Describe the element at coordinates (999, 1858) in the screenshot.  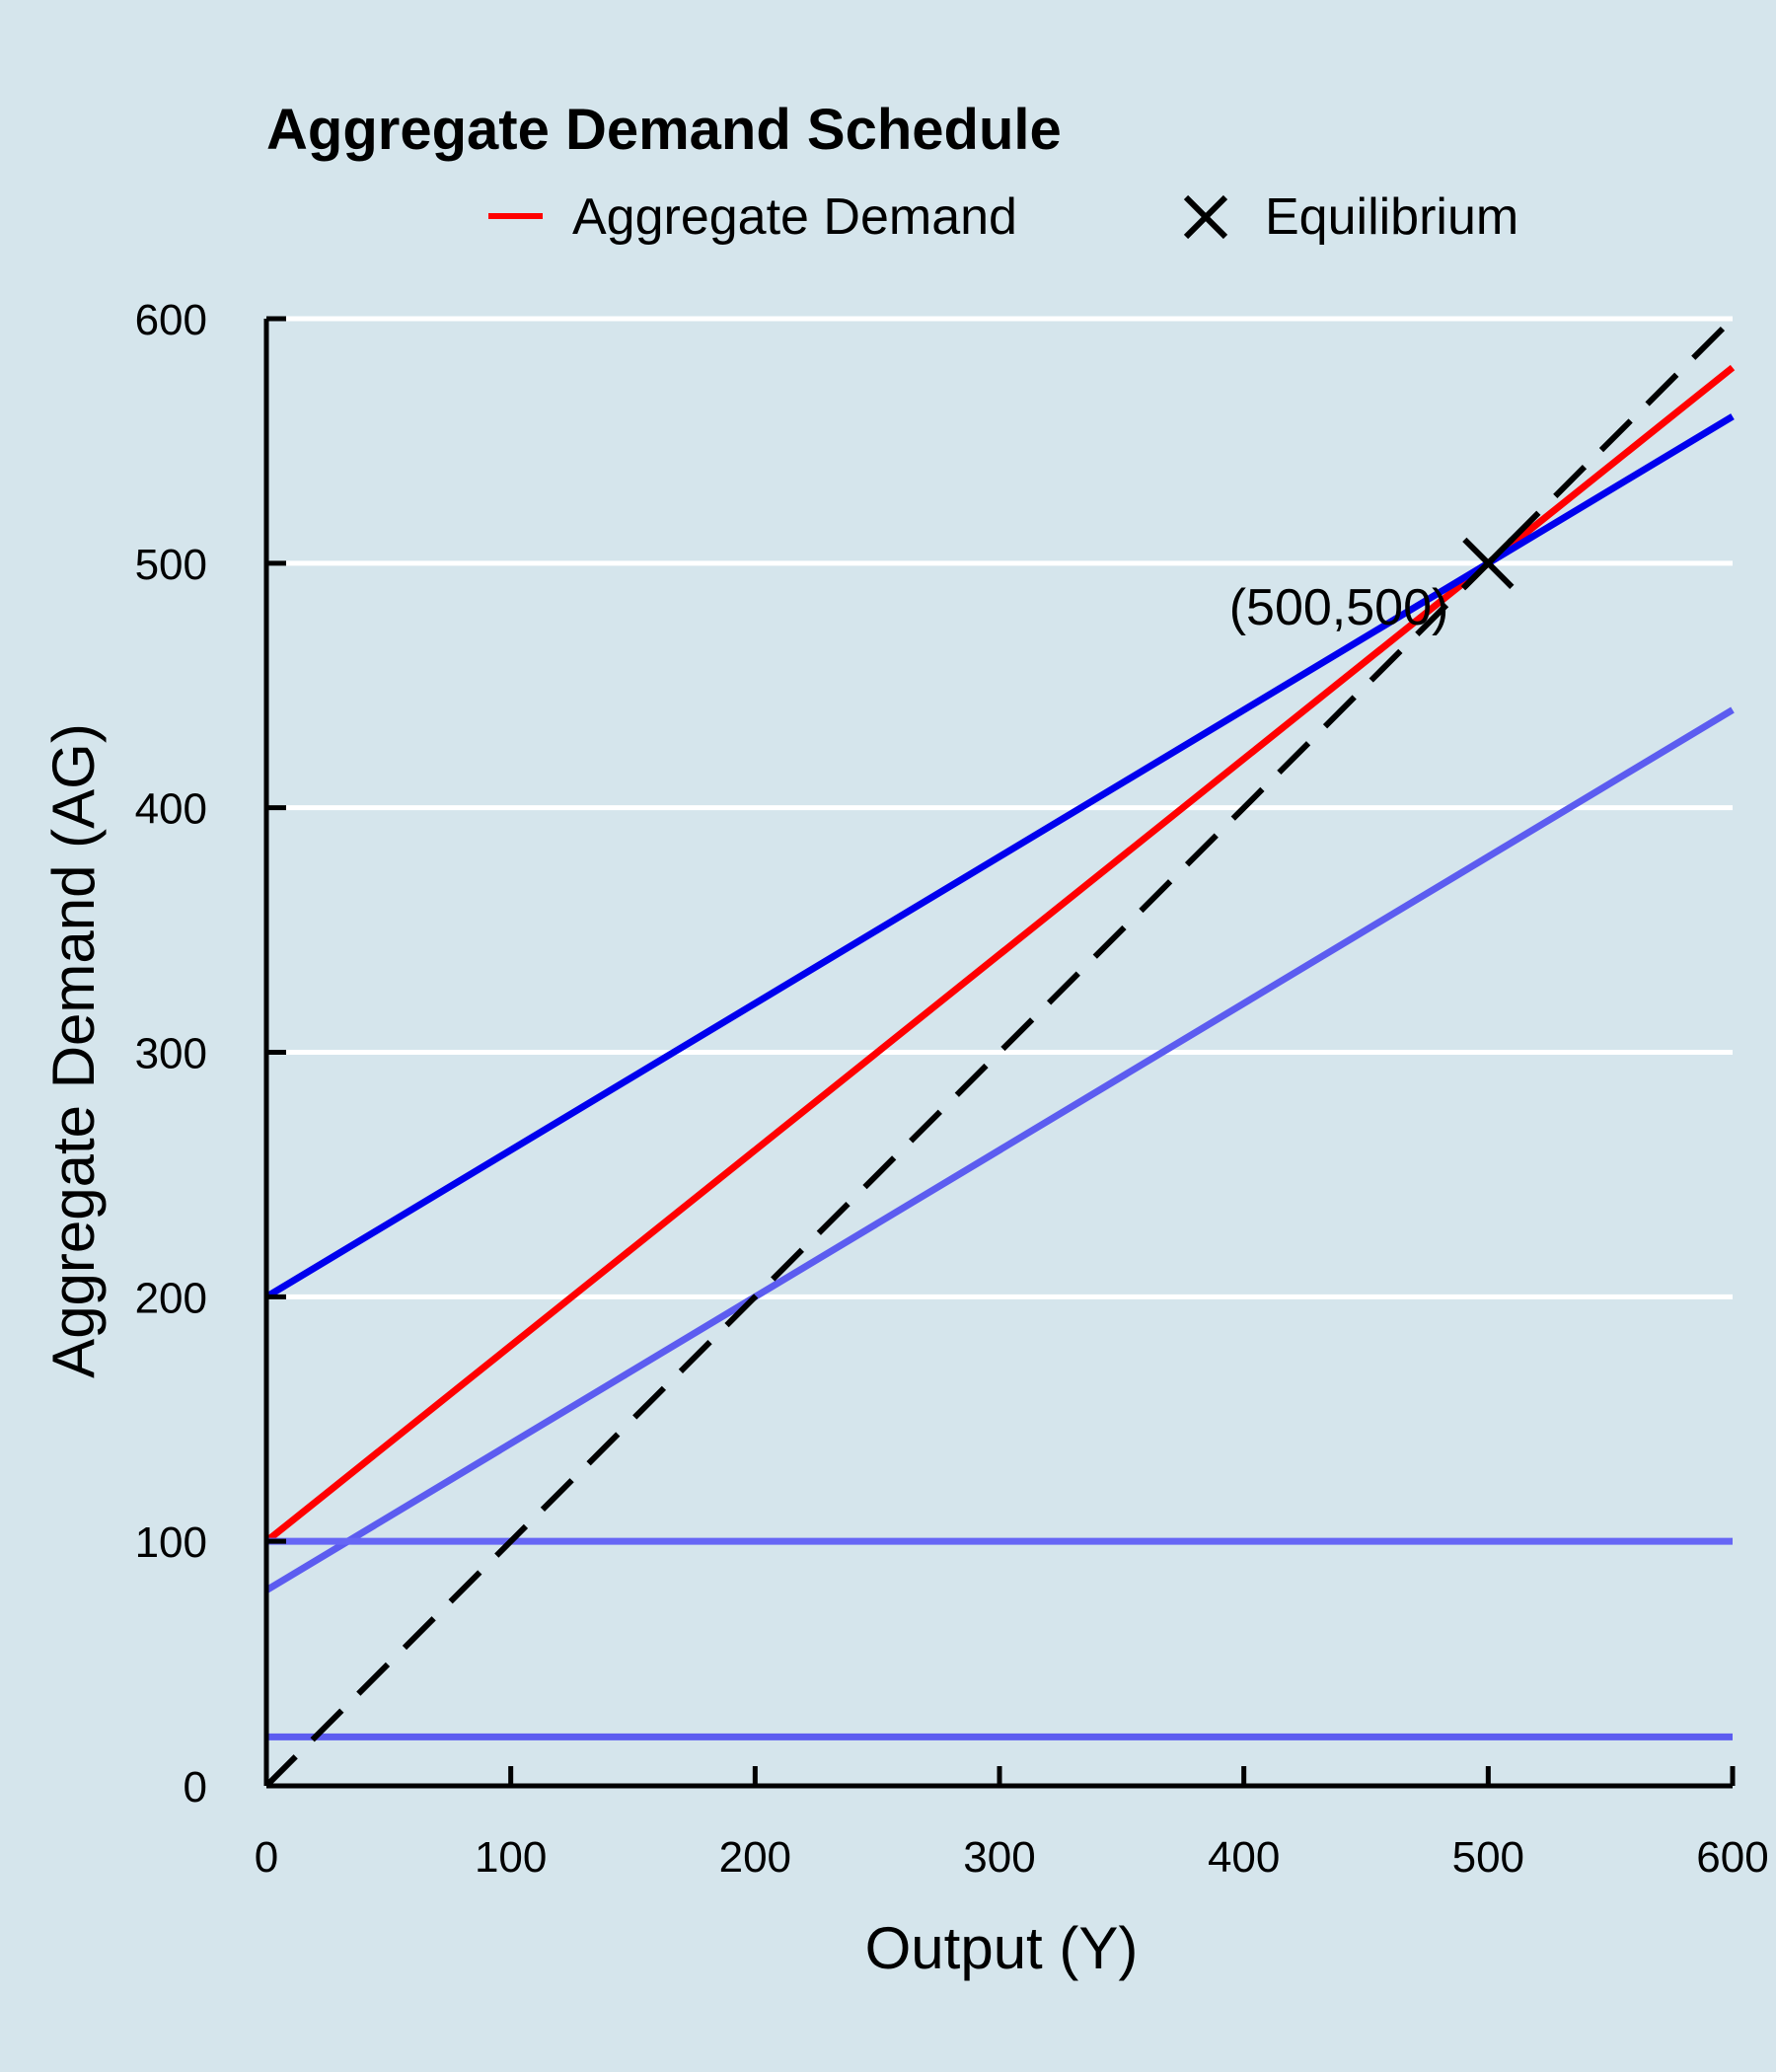
I see `x-tick-label-300: 300` at that location.